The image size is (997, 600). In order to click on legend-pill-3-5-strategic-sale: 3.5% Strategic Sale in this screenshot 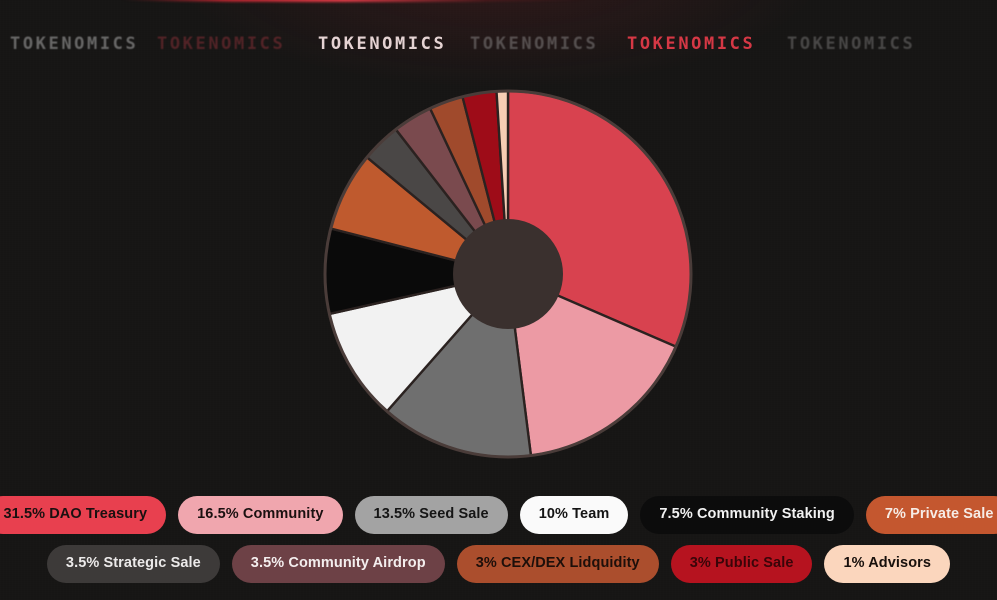, I will do `click(133, 563)`.